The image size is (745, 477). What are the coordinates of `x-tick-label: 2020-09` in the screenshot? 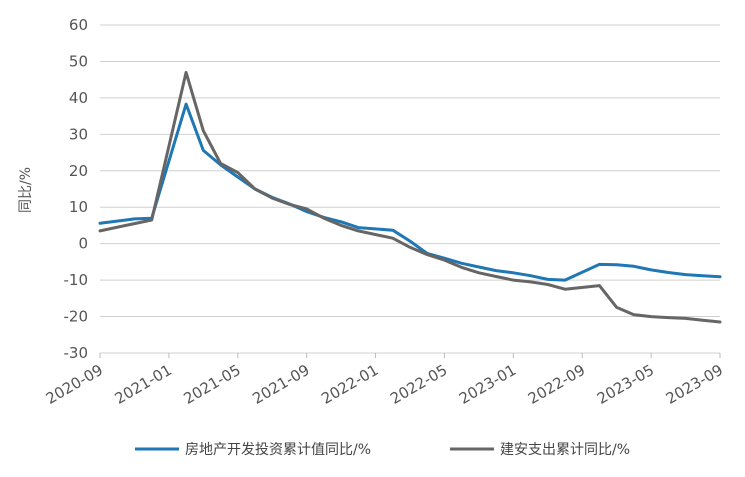 It's located at (74, 384).